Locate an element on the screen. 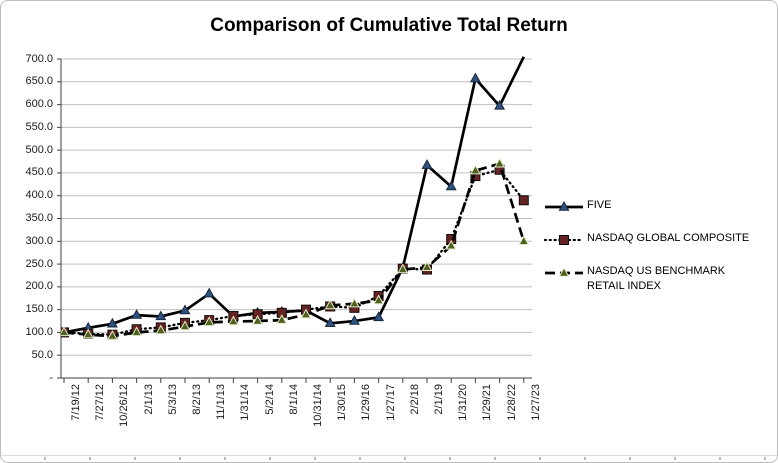 This screenshot has width=778, height=463. x-axis-tick-label: 10/31/14 is located at coordinates (318, 405).